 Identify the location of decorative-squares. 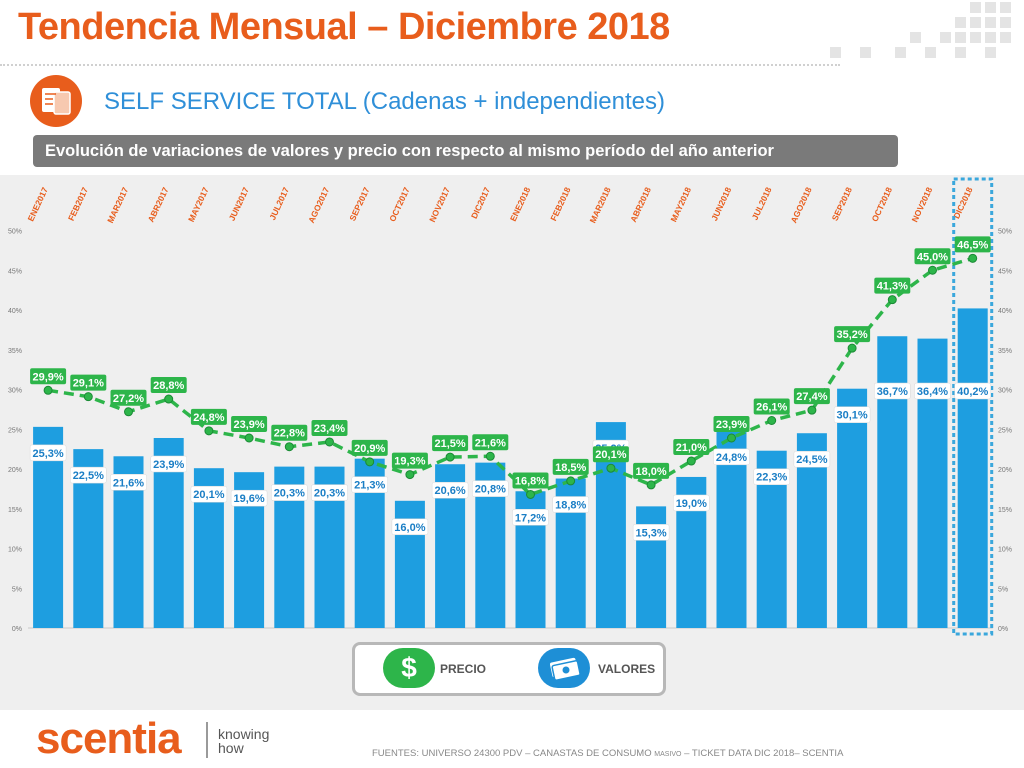
(920, 30).